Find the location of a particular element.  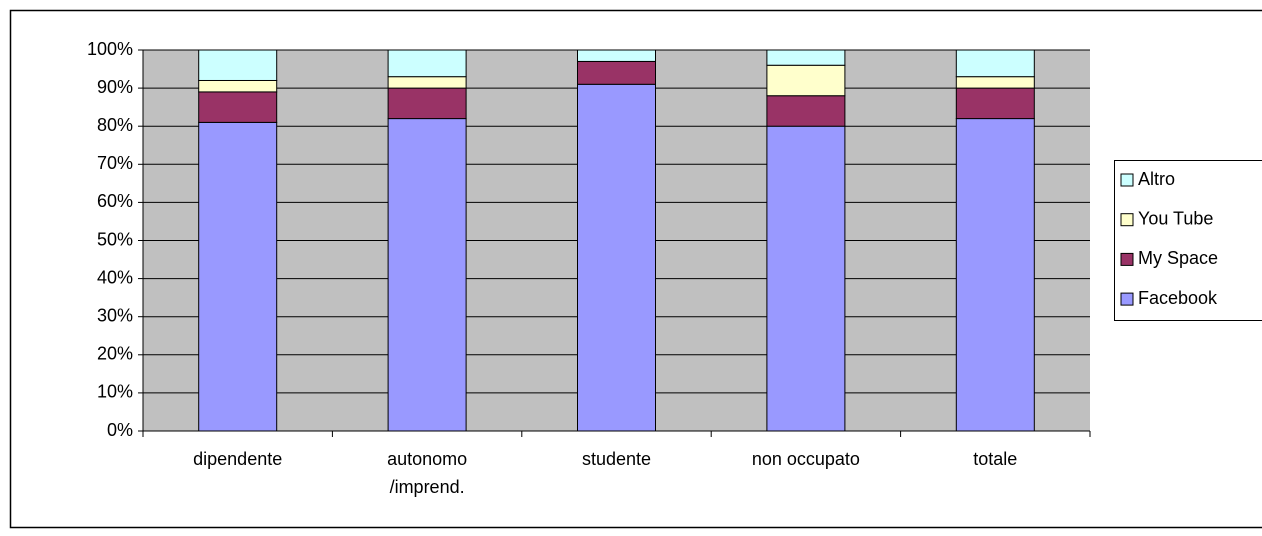

legend-label: My Space is located at coordinates (1178, 258).